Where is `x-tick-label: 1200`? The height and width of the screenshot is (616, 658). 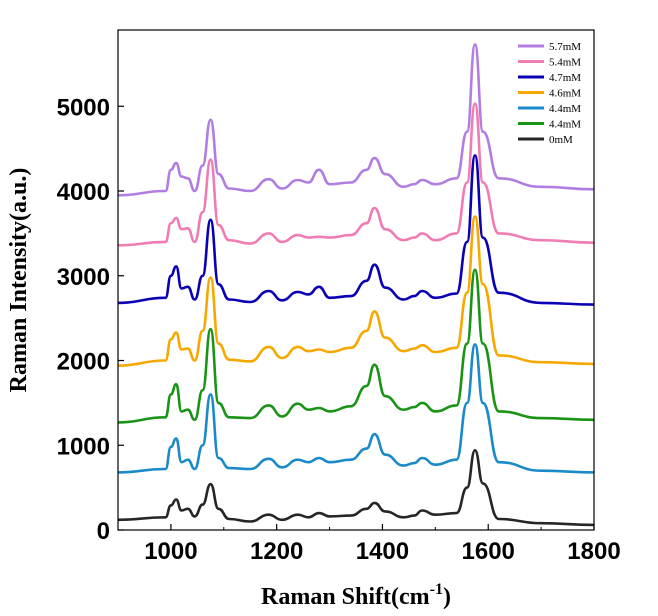
x-tick-label: 1200 is located at coordinates (276, 551).